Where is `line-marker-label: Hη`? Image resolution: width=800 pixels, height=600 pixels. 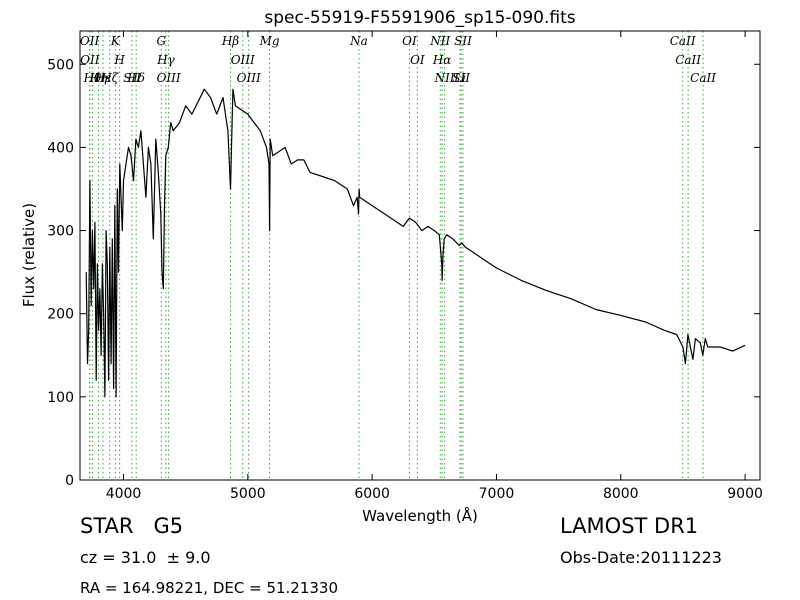
line-marker-label: Hη is located at coordinates (98, 78).